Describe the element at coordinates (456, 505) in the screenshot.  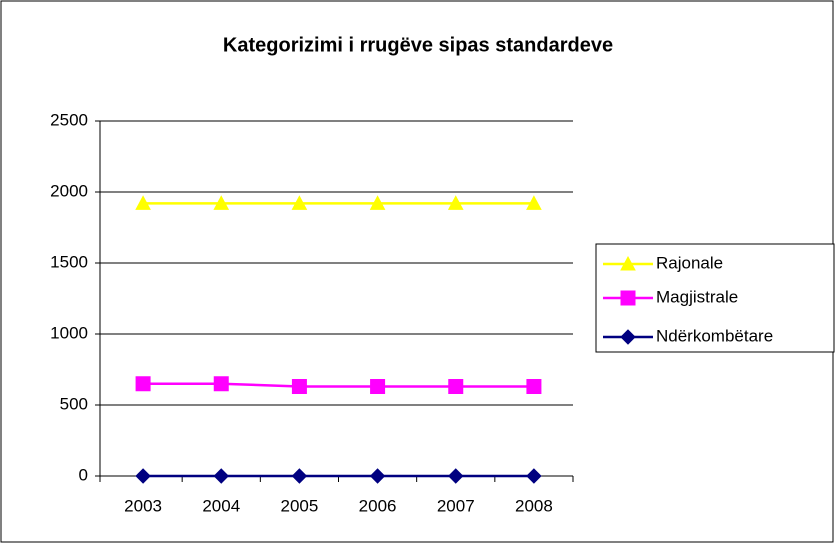
I see `x-tick-label: 2007` at that location.